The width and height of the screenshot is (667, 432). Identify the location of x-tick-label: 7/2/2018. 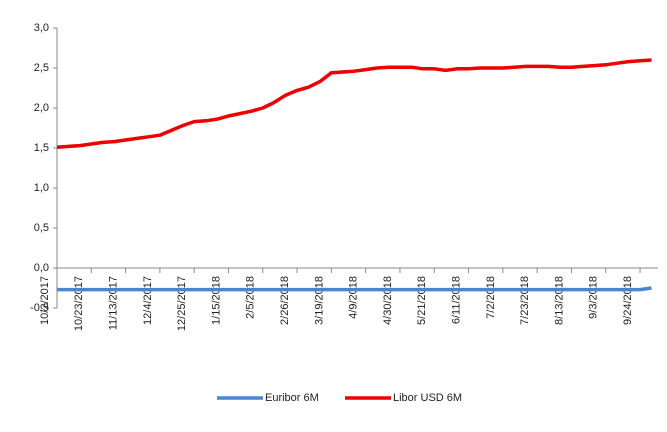
(491, 297).